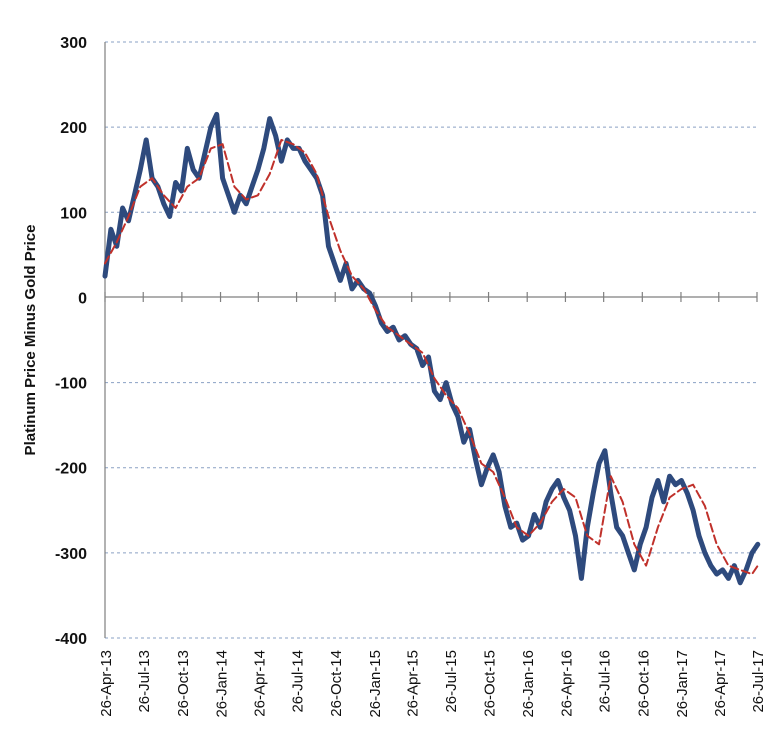  Describe the element at coordinates (566, 683) in the screenshot. I see `x-tick-label: 26-Apr-16` at that location.